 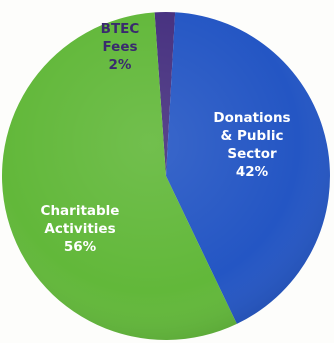 What do you see at coordinates (120, 29) in the screenshot?
I see `slice-label-line: BTEC` at bounding box center [120, 29].